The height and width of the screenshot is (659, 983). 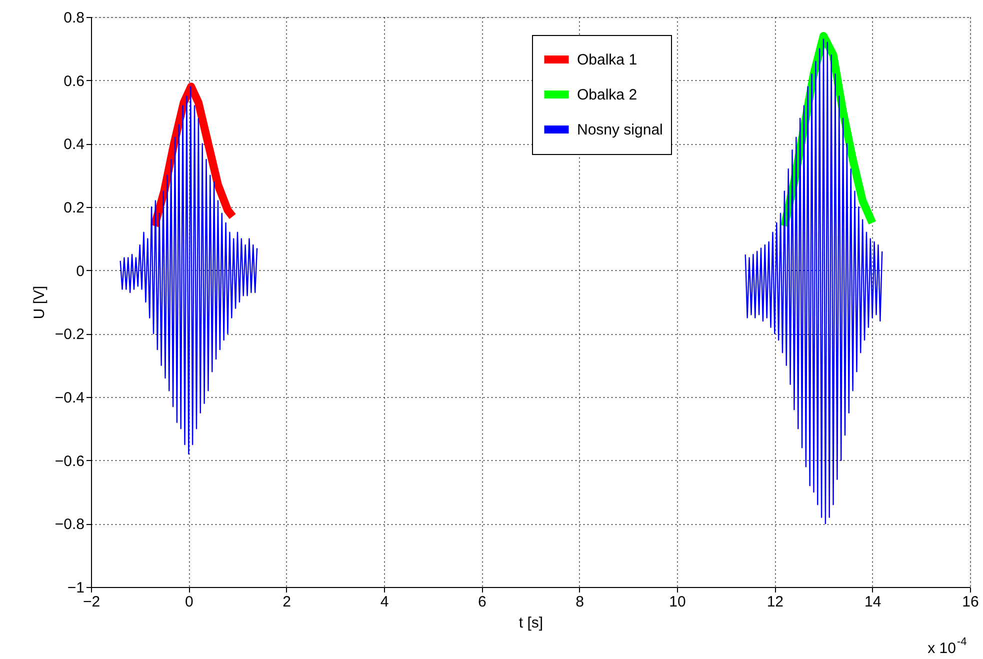 What do you see at coordinates (607, 60) in the screenshot?
I see `legend-label: Obalka 1` at bounding box center [607, 60].